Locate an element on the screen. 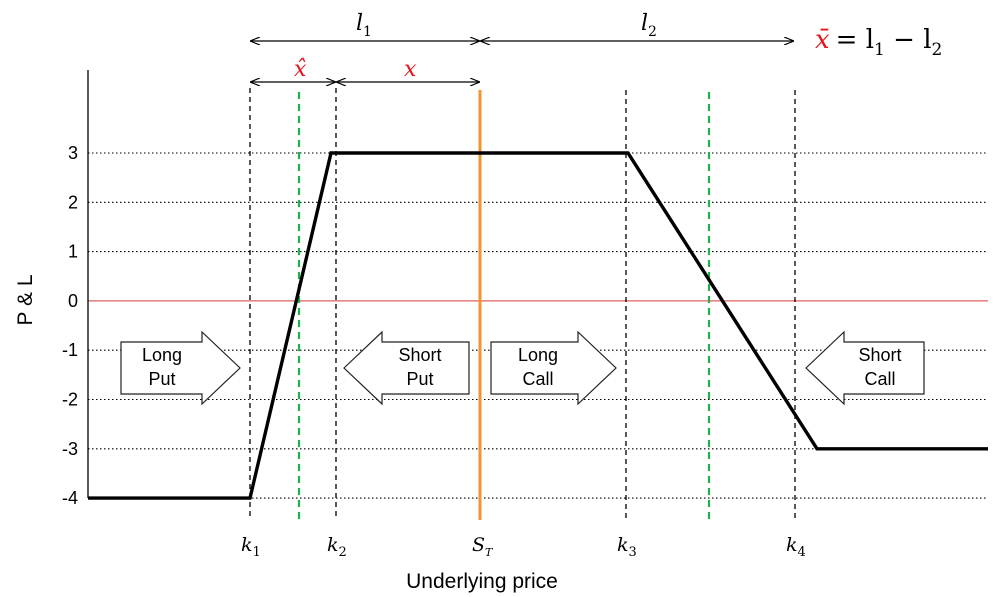 This screenshot has width=996, height=597. x-label: x is located at coordinates (410, 69).